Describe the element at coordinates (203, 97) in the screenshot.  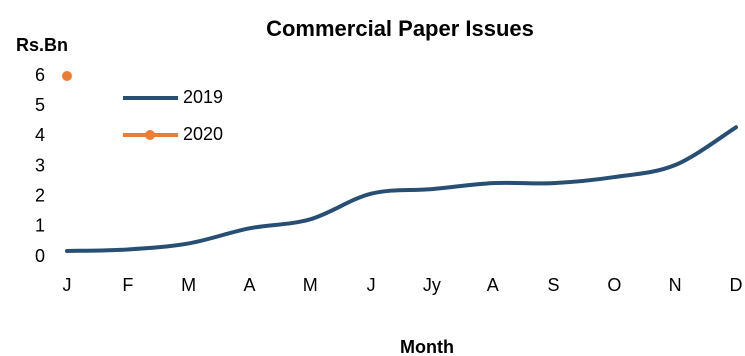
I see `legend-label: 2019` at that location.